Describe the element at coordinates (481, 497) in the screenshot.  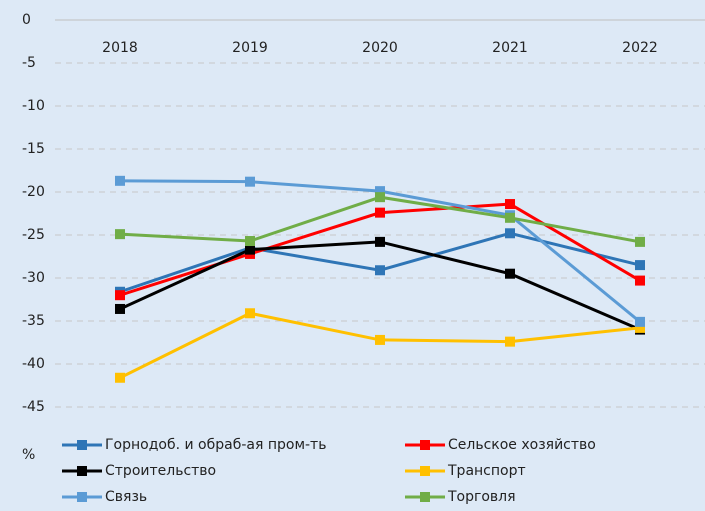
I see `legend-label: Торговля` at that location.